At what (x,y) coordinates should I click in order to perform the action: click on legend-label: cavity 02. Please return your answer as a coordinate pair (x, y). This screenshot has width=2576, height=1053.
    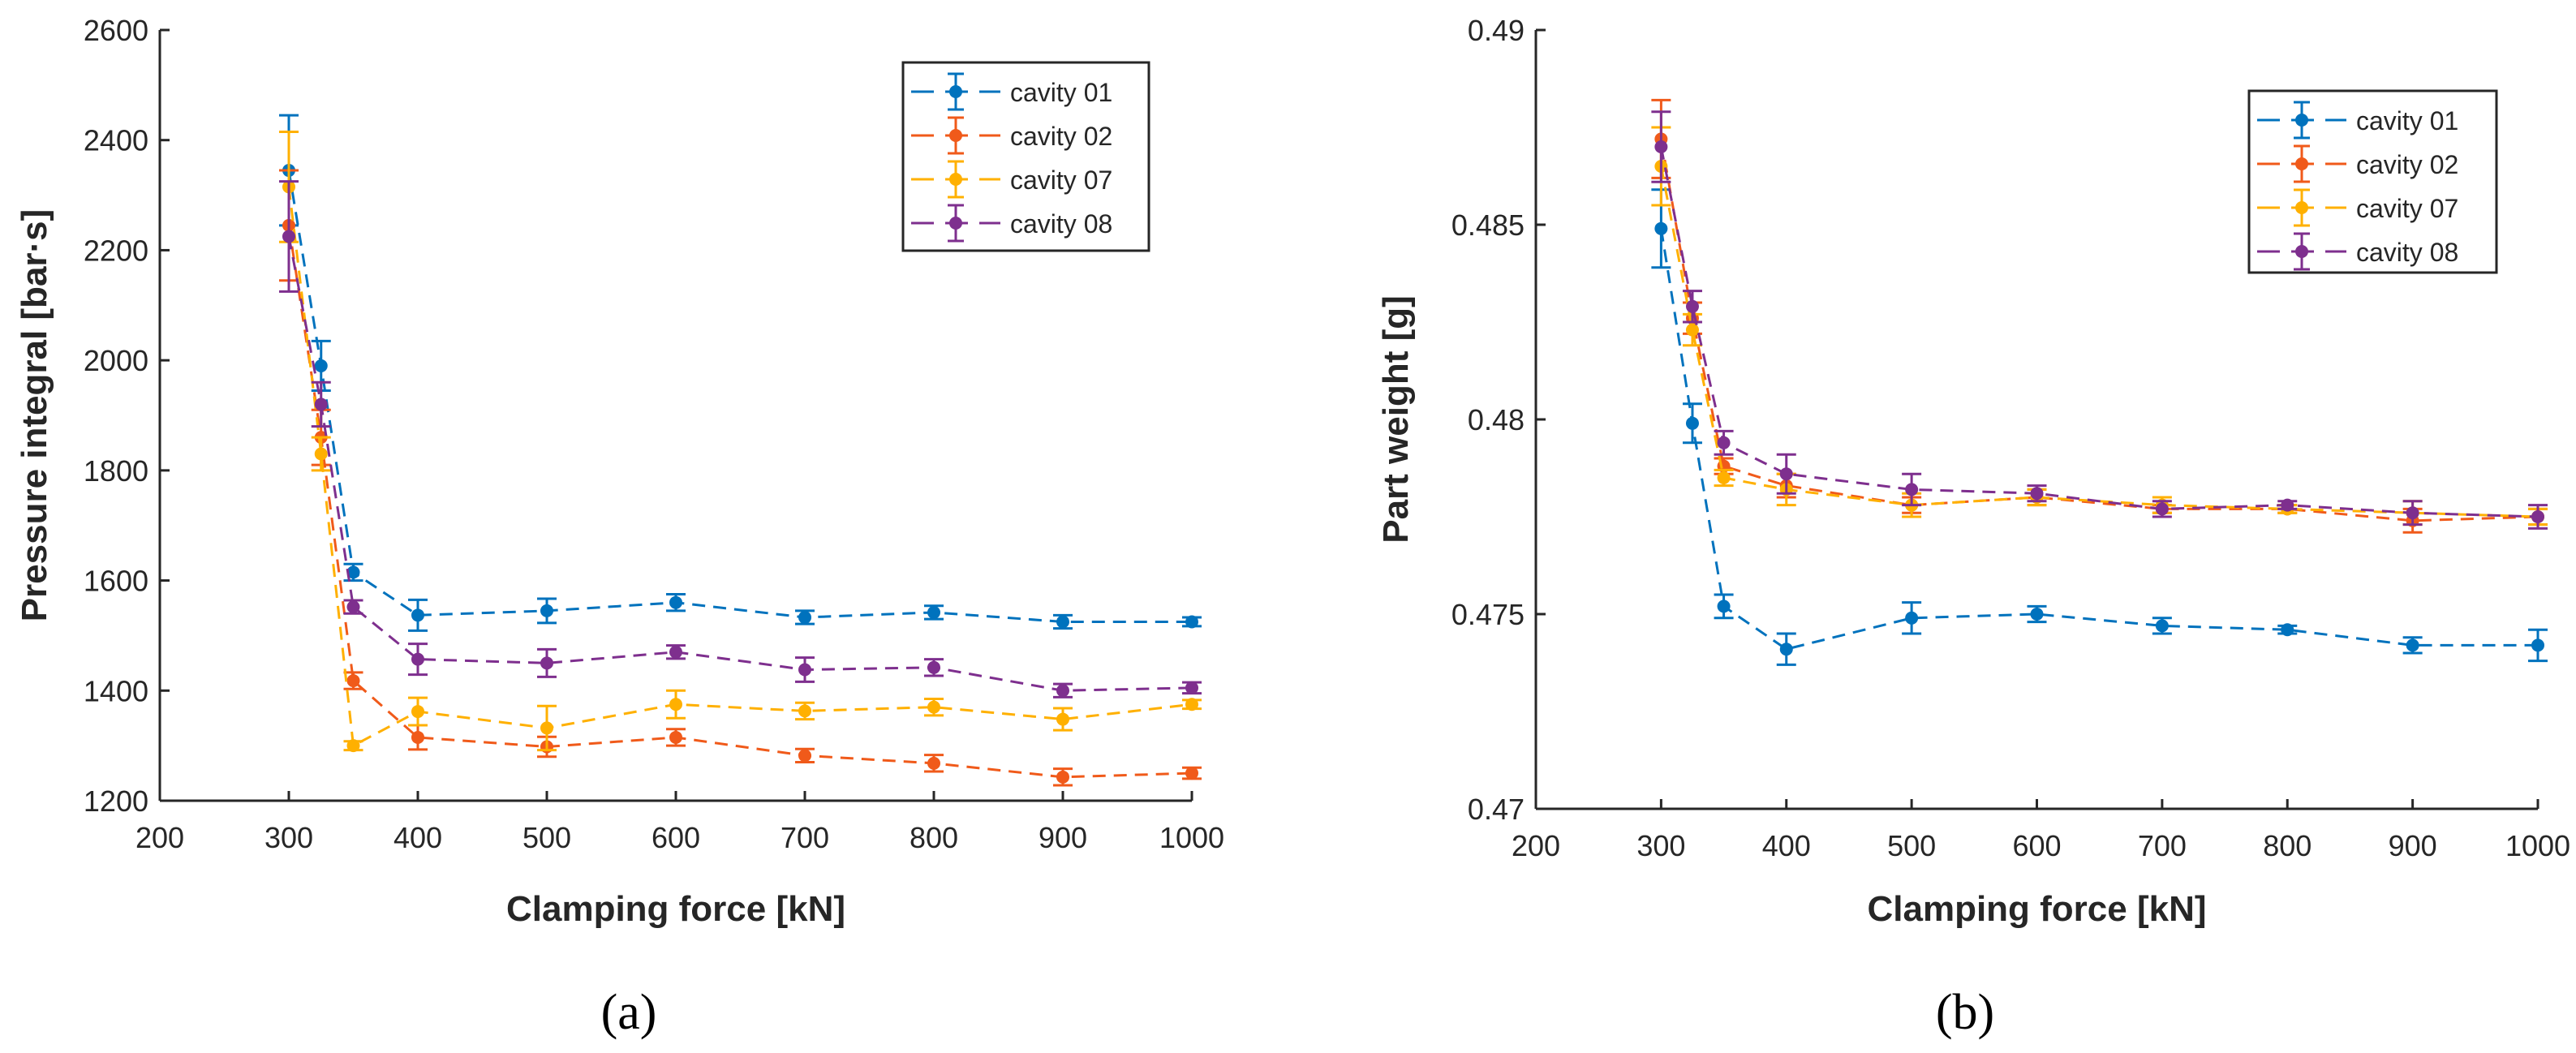
    Looking at the image, I should click on (2407, 165).